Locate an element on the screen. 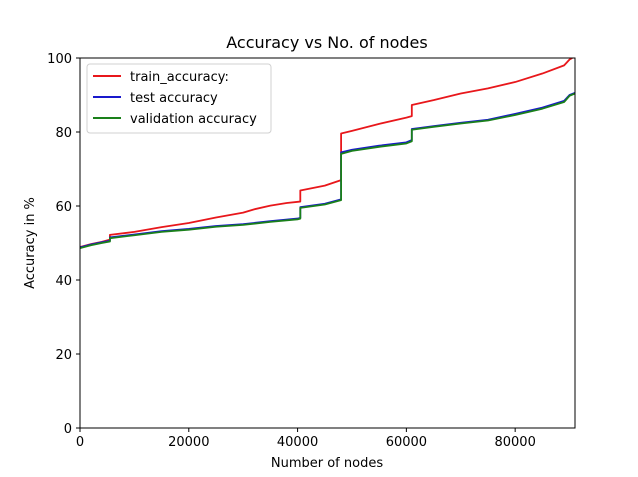 The image size is (638, 477). chart-title: Accuracy vs No. of nodes is located at coordinates (326, 42).